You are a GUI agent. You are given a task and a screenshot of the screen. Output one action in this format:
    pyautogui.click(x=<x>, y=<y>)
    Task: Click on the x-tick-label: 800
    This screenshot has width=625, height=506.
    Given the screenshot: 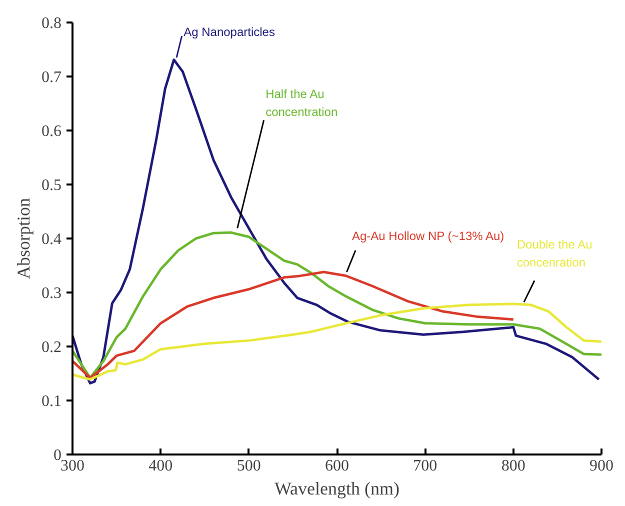 What is the action you would take?
    pyautogui.click(x=513, y=466)
    